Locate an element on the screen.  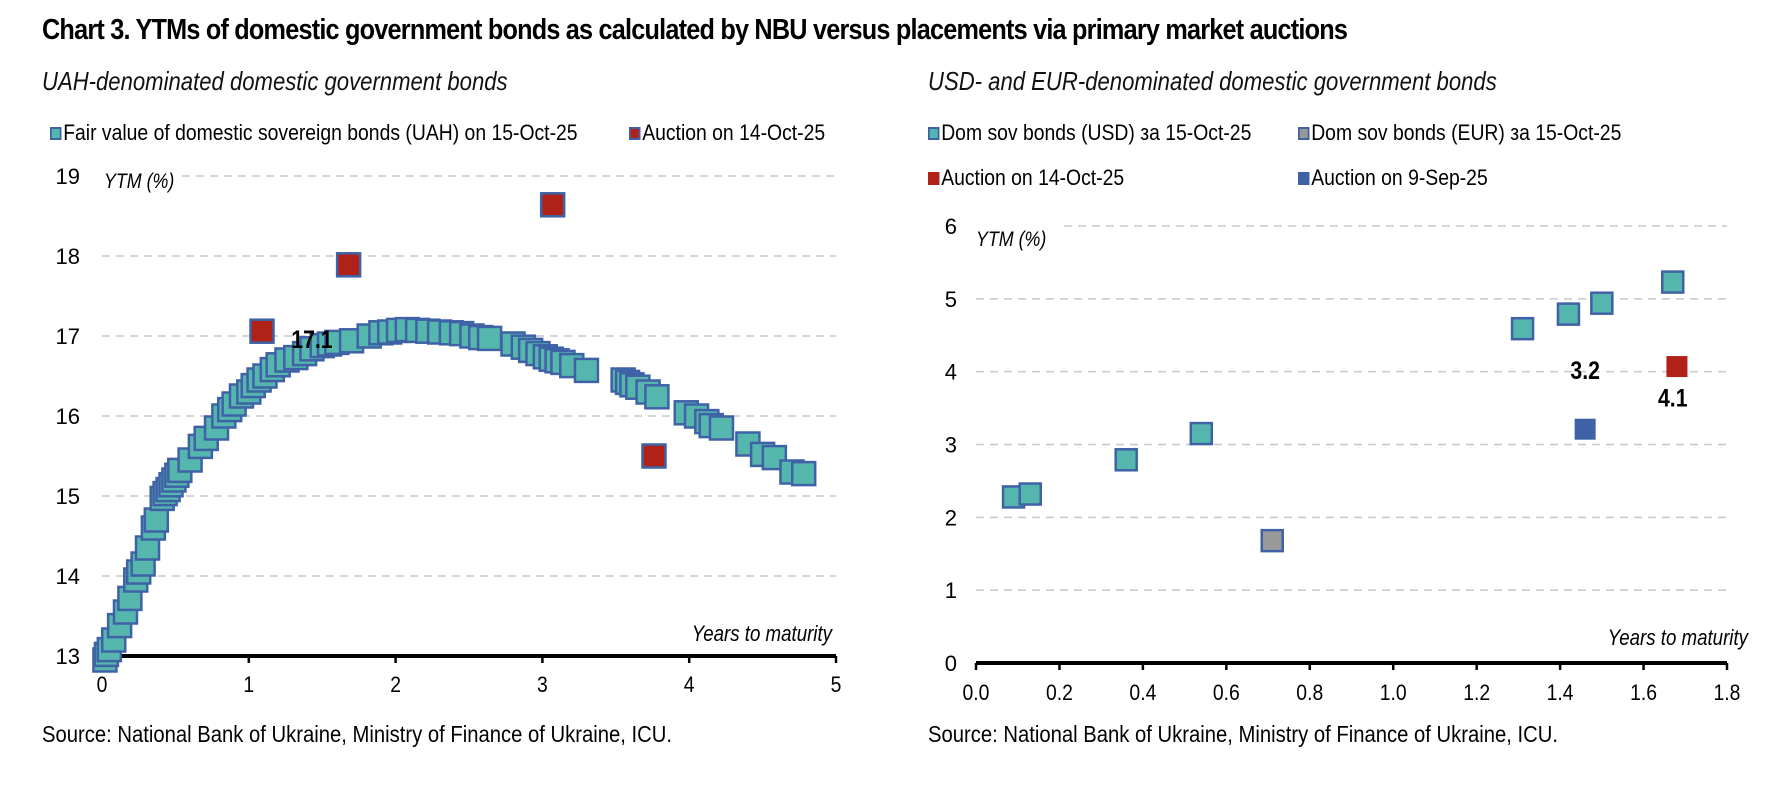
data-label: 3.2 is located at coordinates (1585, 370).